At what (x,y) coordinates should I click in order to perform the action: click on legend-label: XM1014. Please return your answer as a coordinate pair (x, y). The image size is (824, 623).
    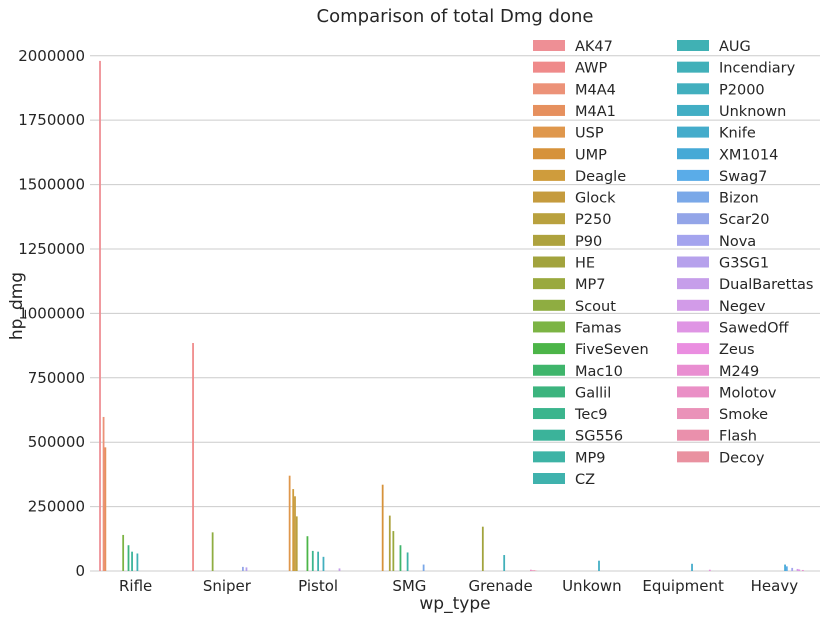
    Looking at the image, I should click on (748, 155).